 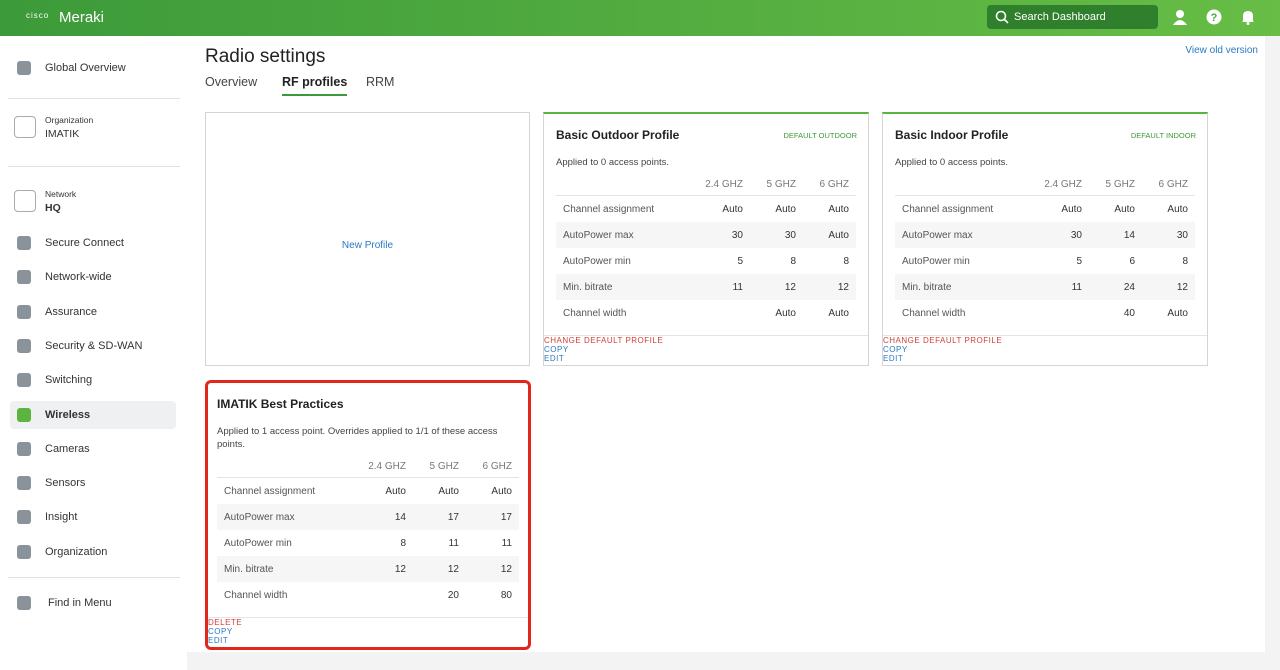 I want to click on nav-item: Network-wide, so click(x=93, y=277).